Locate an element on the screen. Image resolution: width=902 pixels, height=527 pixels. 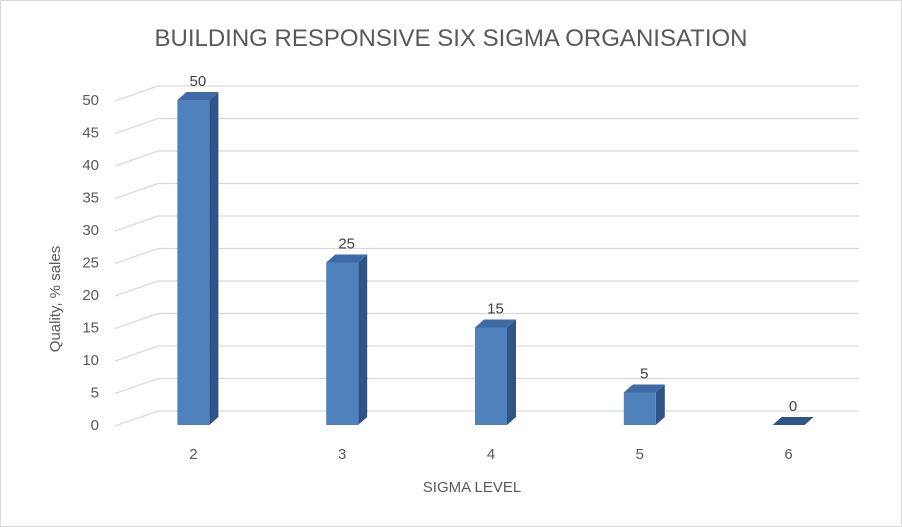
y-axis-title: Quality, % sales is located at coordinates (55, 299).